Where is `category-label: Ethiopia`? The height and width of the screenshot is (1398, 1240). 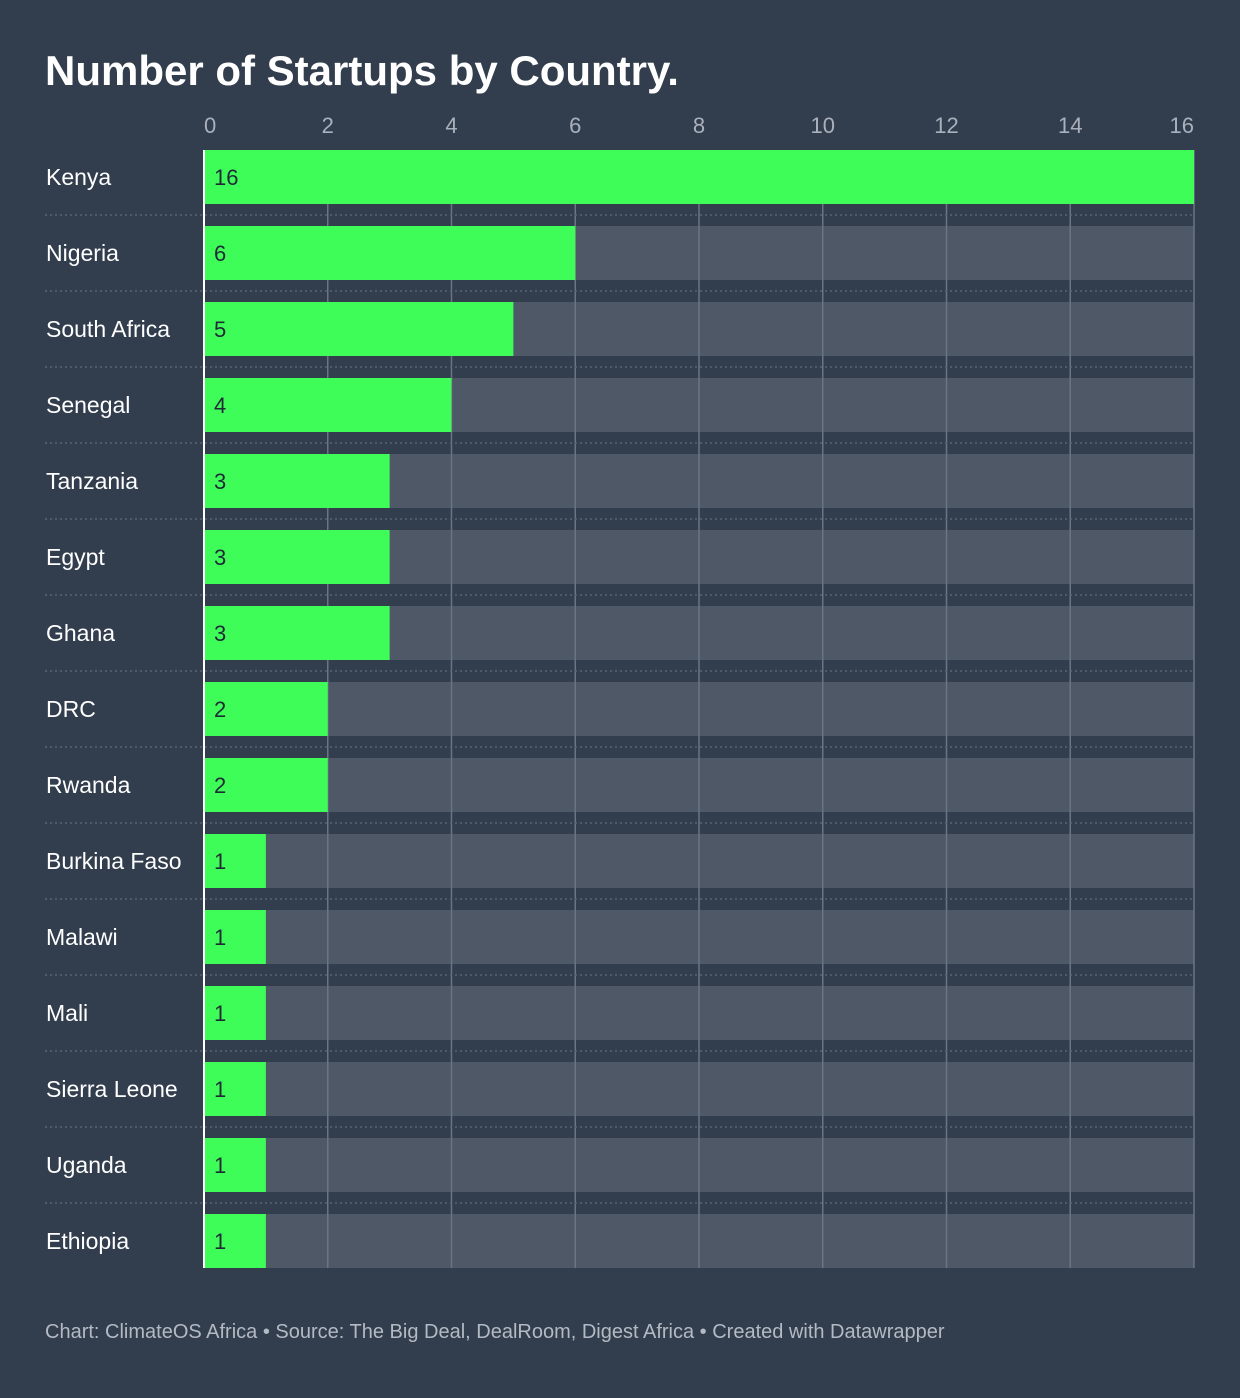
category-label: Ethiopia is located at coordinates (87, 1241).